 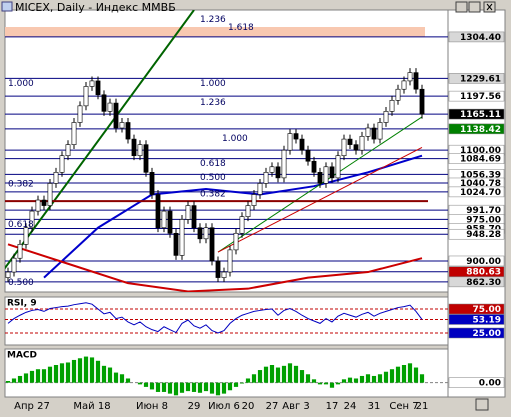 I want to click on rsi-line, so click(x=215, y=318).